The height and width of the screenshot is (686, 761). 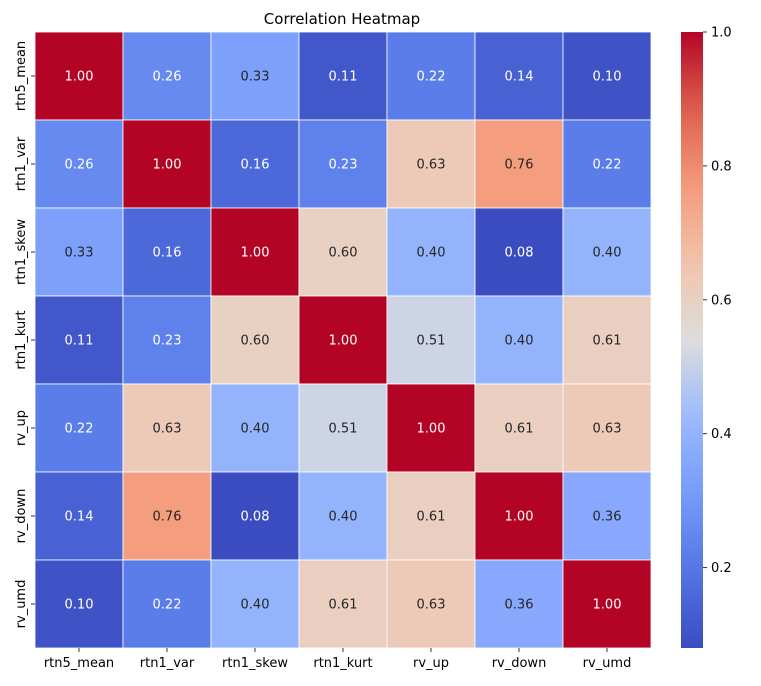 What do you see at coordinates (721, 568) in the screenshot?
I see `colorbar-tick-label: 0.2` at bounding box center [721, 568].